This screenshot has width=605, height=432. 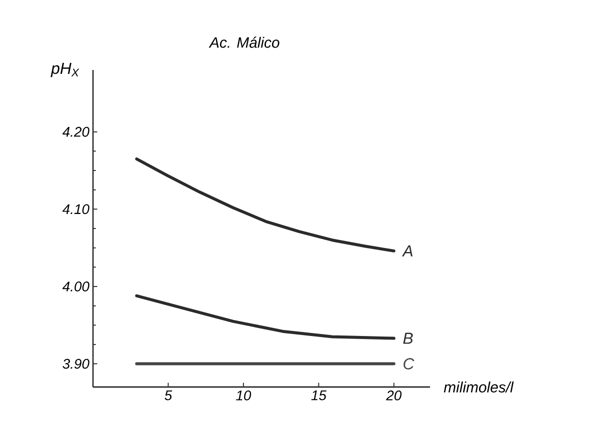 I want to click on x-tick-label: 5, so click(x=168, y=395).